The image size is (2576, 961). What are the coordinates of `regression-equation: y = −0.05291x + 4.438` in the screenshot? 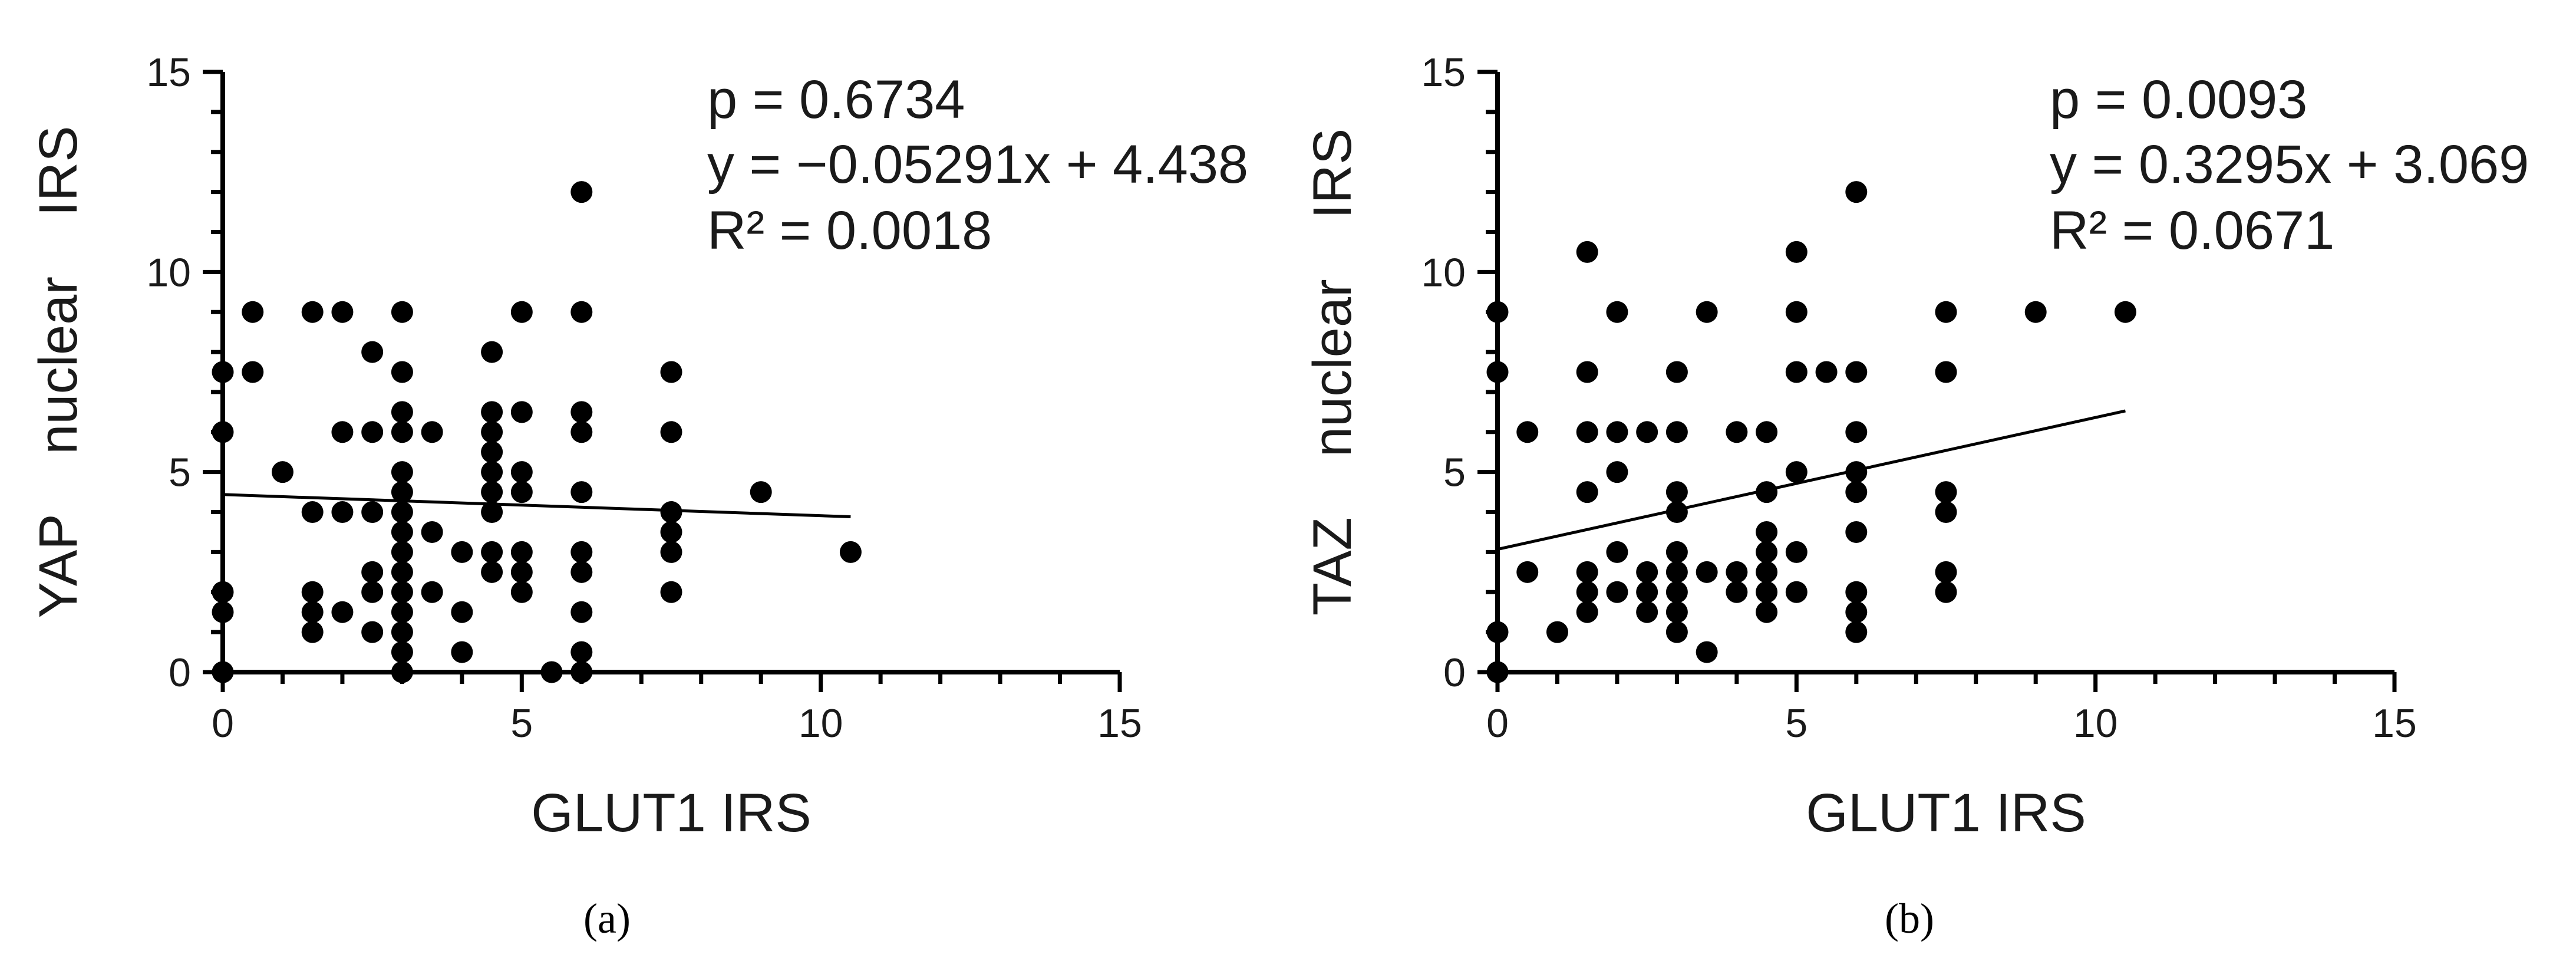 It's located at (978, 164).